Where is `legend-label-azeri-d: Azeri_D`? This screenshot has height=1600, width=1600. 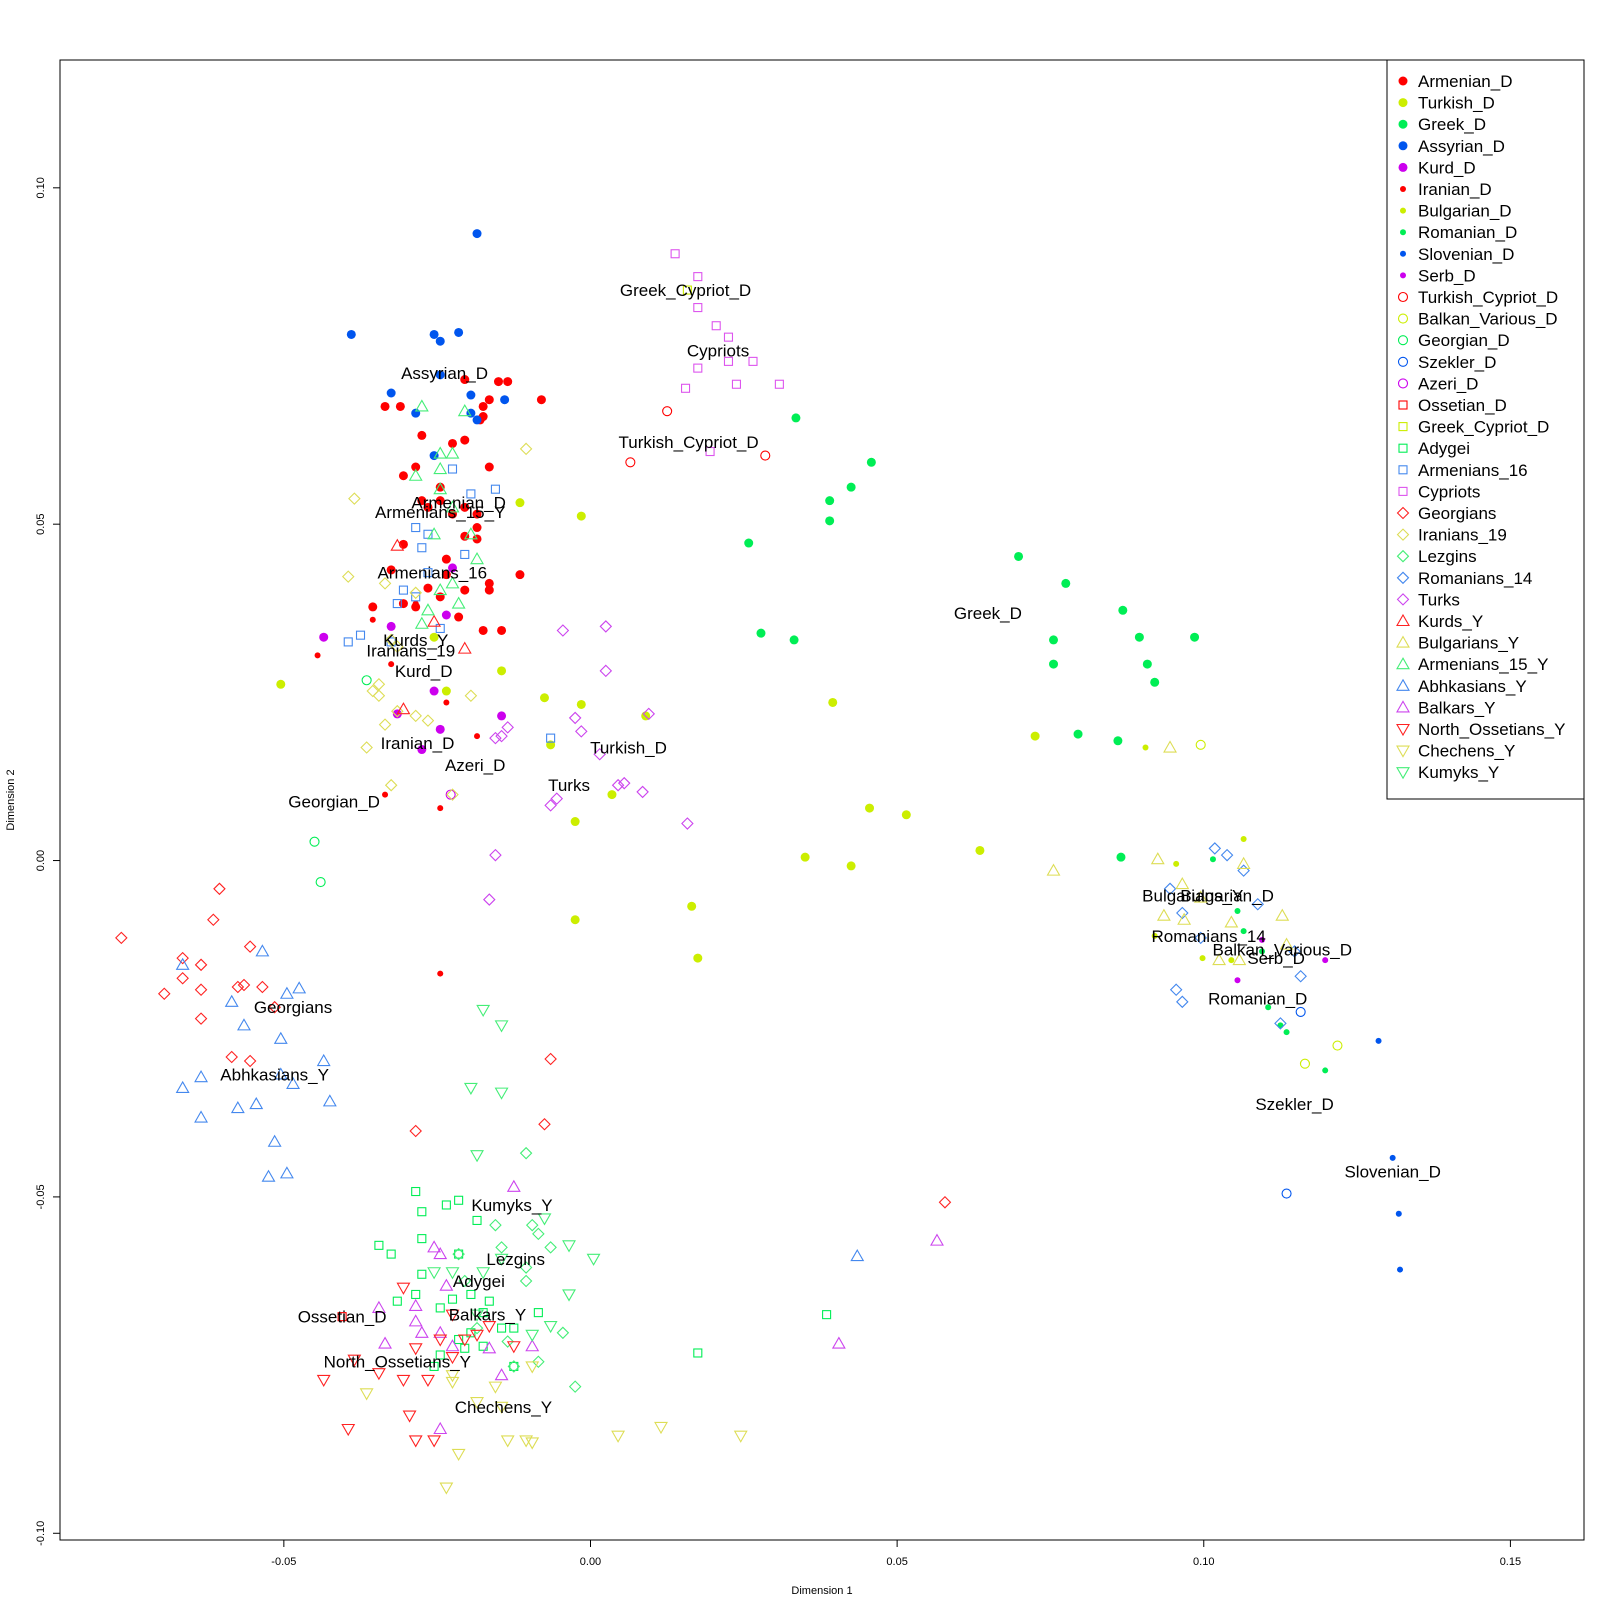
legend-label-azeri-d: Azeri_D is located at coordinates (1448, 383).